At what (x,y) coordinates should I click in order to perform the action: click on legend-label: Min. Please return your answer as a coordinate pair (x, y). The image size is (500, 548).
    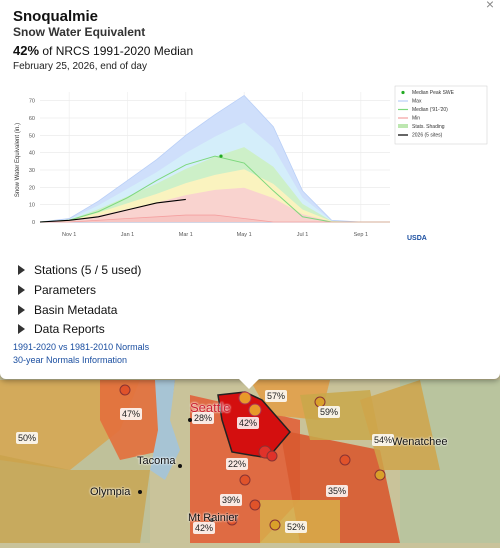
    Looking at the image, I should click on (416, 119).